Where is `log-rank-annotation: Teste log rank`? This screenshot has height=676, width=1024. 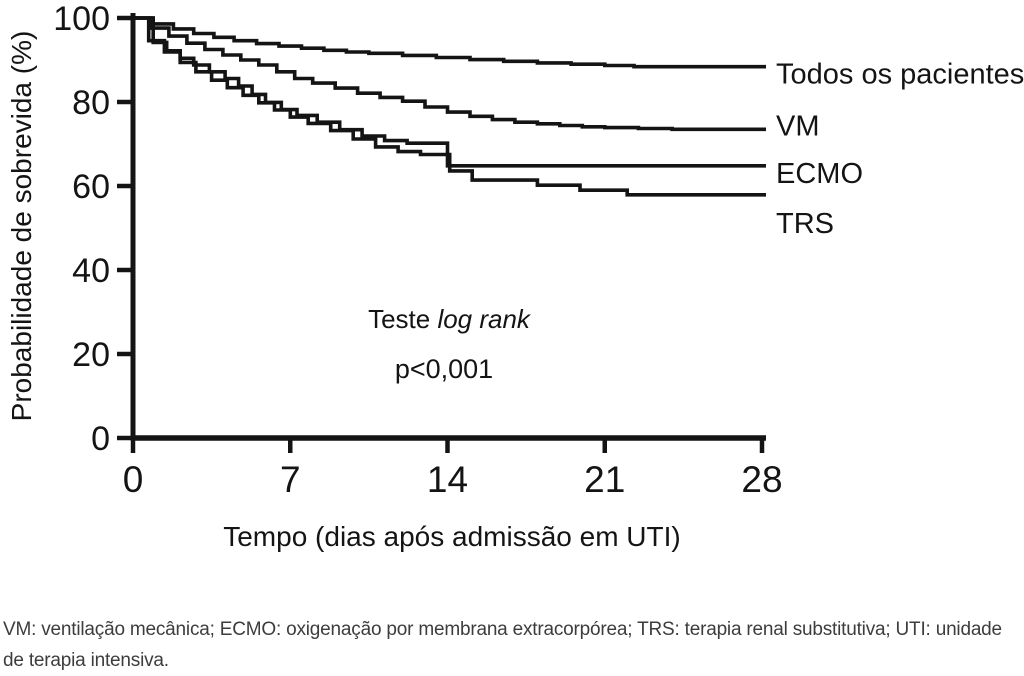
log-rank-annotation: Teste log rank is located at coordinates (450, 319).